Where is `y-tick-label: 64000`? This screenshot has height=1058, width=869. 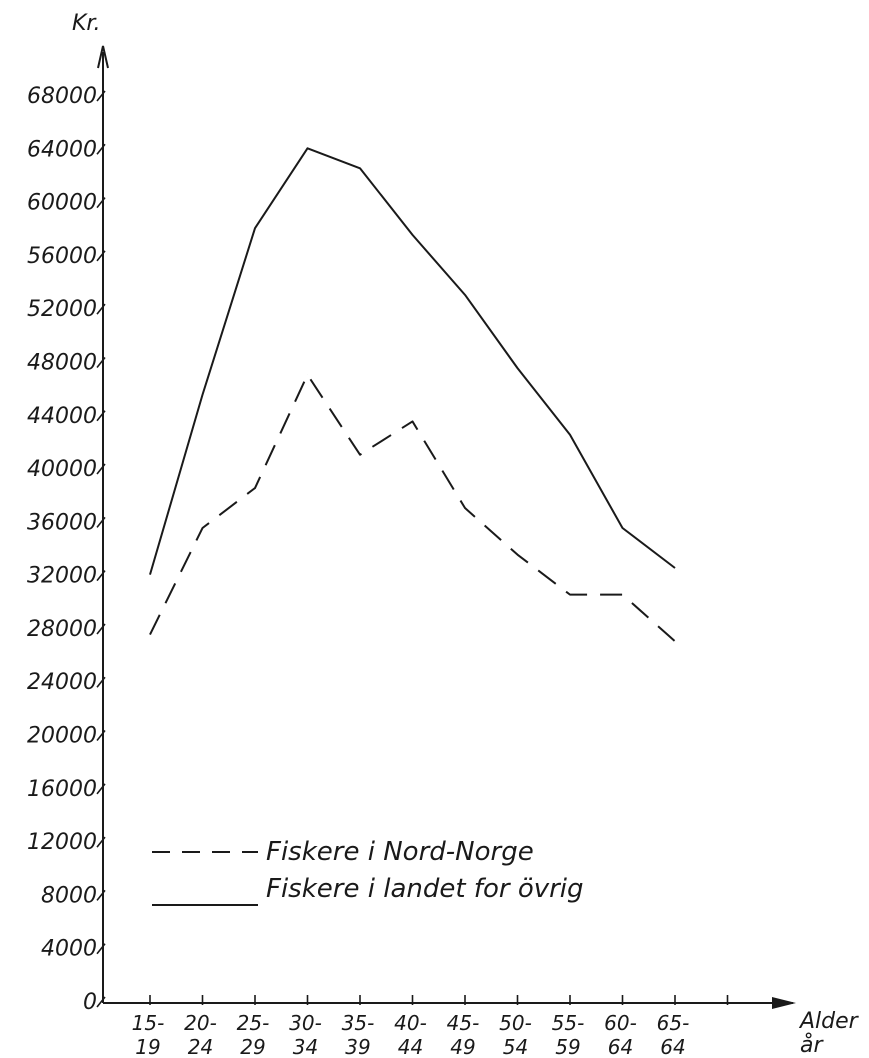
y-tick-label: 64000 is located at coordinates (62, 149).